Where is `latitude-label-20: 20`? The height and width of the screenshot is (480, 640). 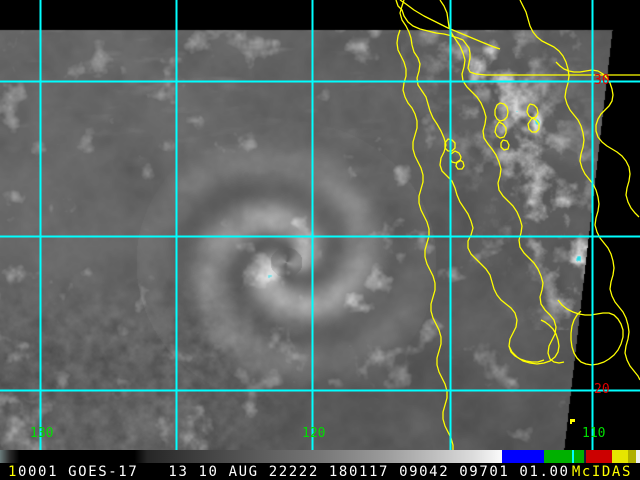
latitude-label-20: 20 is located at coordinates (602, 389).